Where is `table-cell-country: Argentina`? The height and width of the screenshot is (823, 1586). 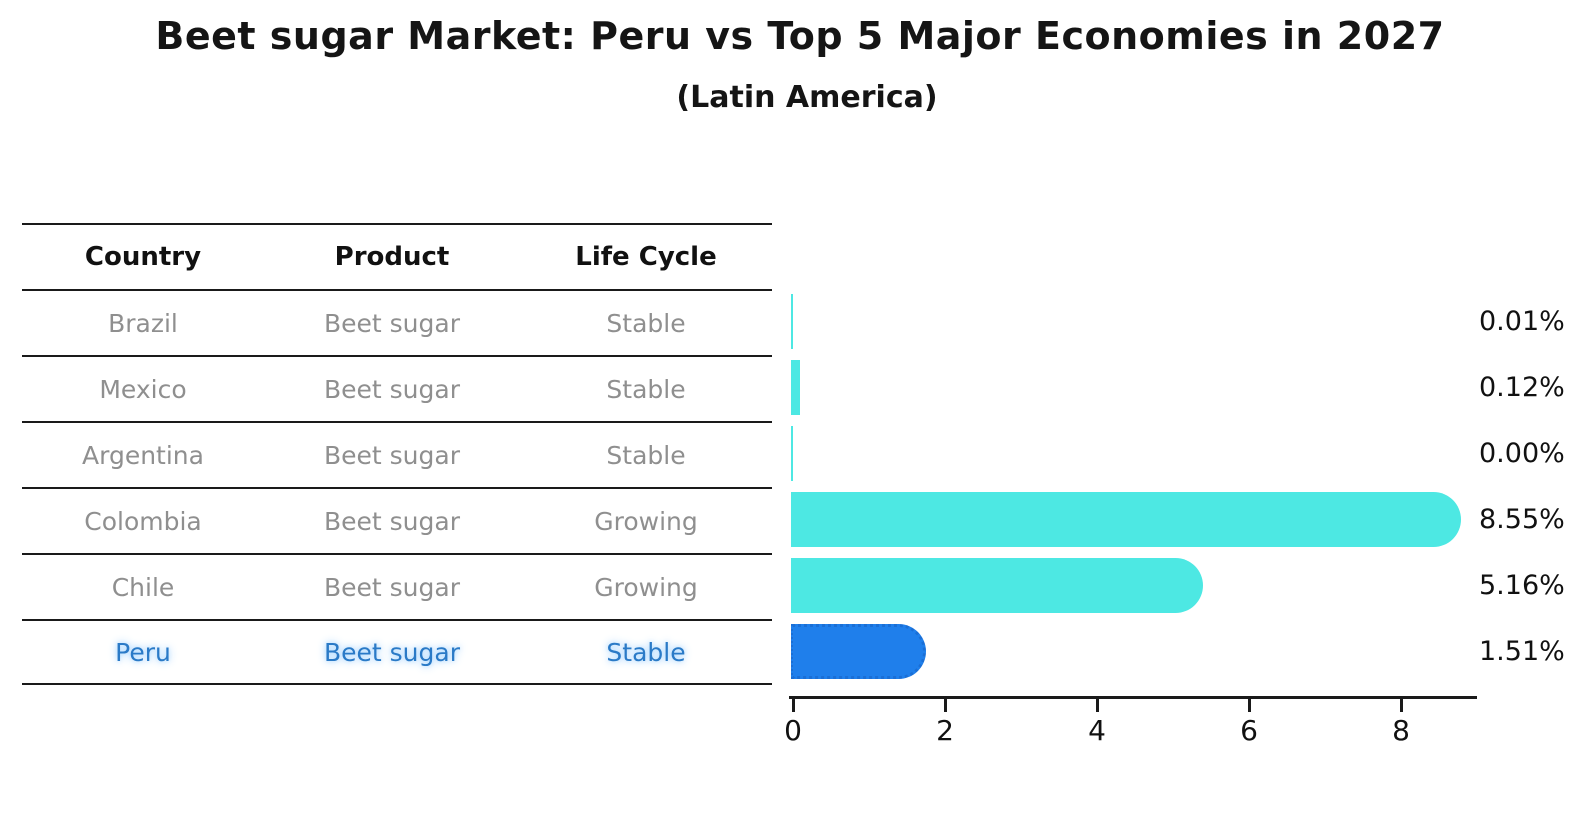
table-cell-country: Argentina is located at coordinates (143, 455).